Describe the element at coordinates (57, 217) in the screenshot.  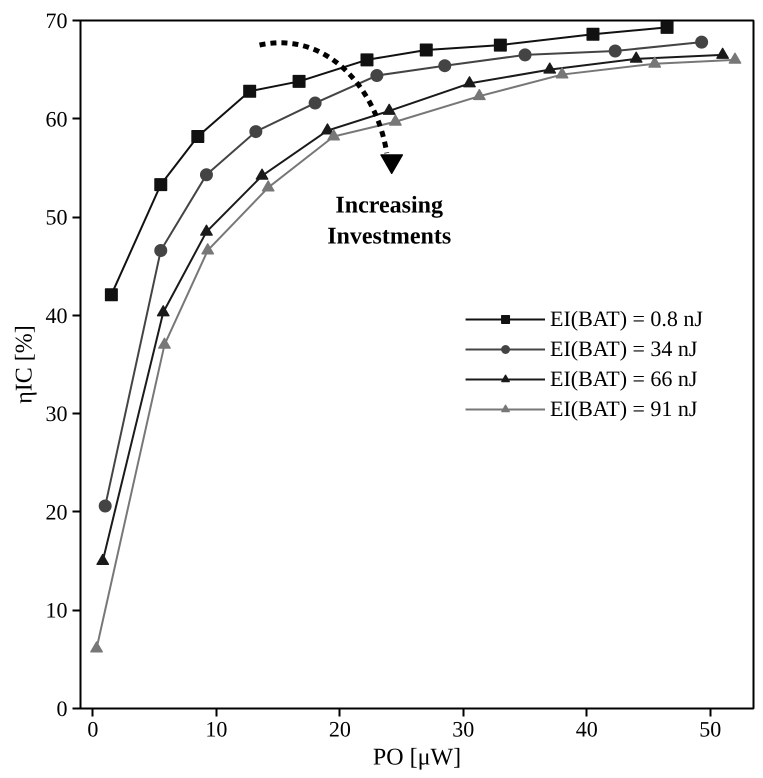
I see `y-tick-label: 50` at that location.